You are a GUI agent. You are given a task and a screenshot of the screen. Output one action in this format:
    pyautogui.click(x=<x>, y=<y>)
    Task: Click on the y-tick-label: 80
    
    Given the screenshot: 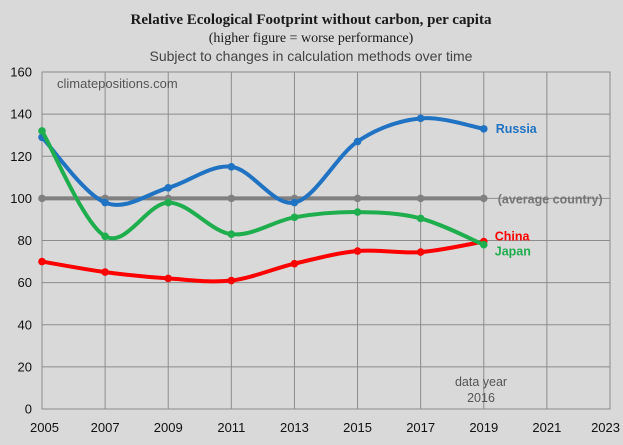 What is the action you would take?
    pyautogui.click(x=25, y=240)
    